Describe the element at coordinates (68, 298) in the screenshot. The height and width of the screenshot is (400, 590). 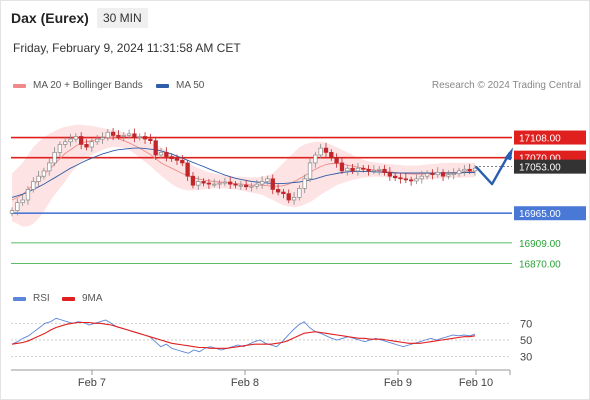
I see `ma9-swatch` at that location.